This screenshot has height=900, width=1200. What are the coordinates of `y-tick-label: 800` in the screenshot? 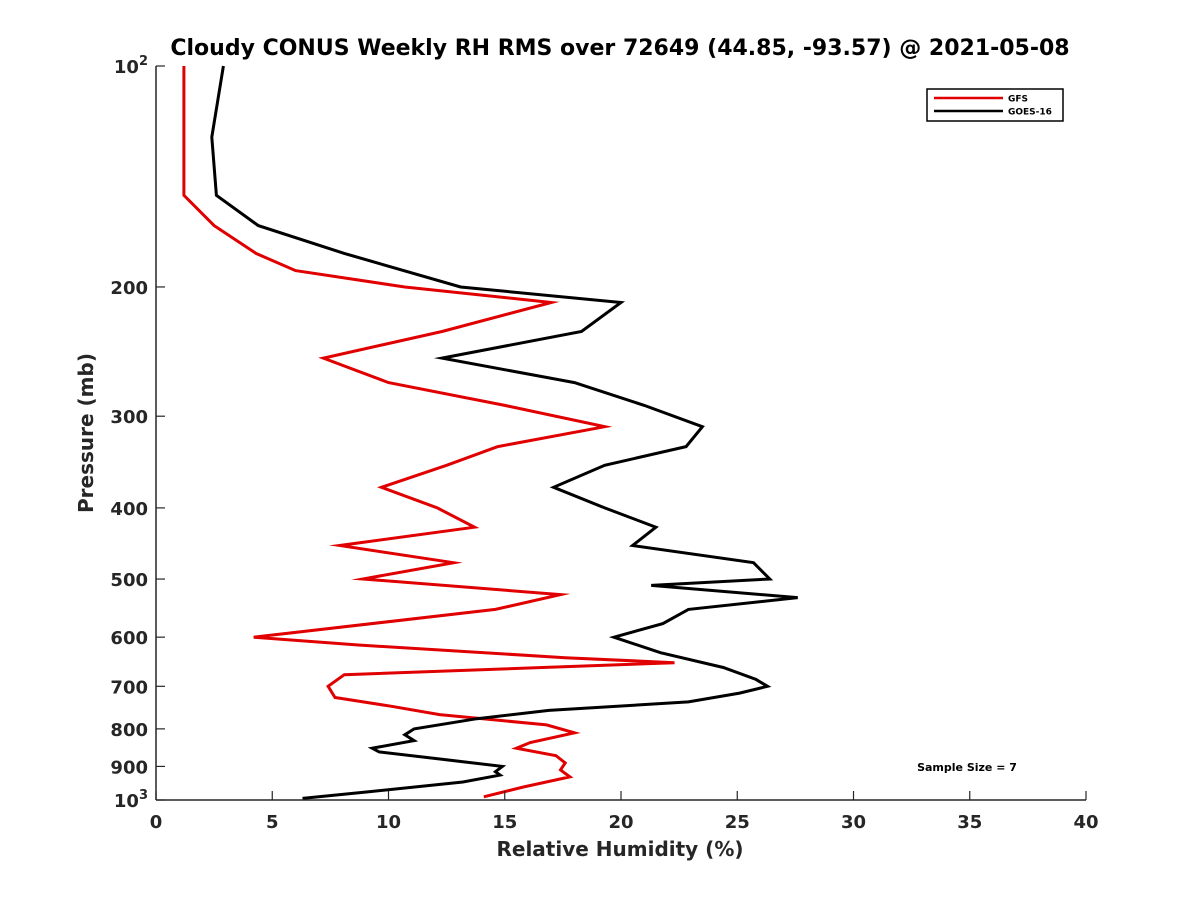 It's located at (129, 730).